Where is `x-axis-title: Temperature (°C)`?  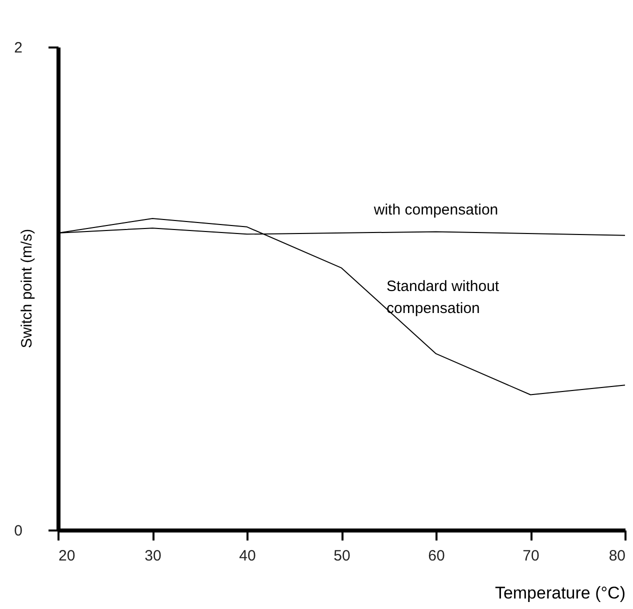
x-axis-title: Temperature (°C) is located at coordinates (560, 593).